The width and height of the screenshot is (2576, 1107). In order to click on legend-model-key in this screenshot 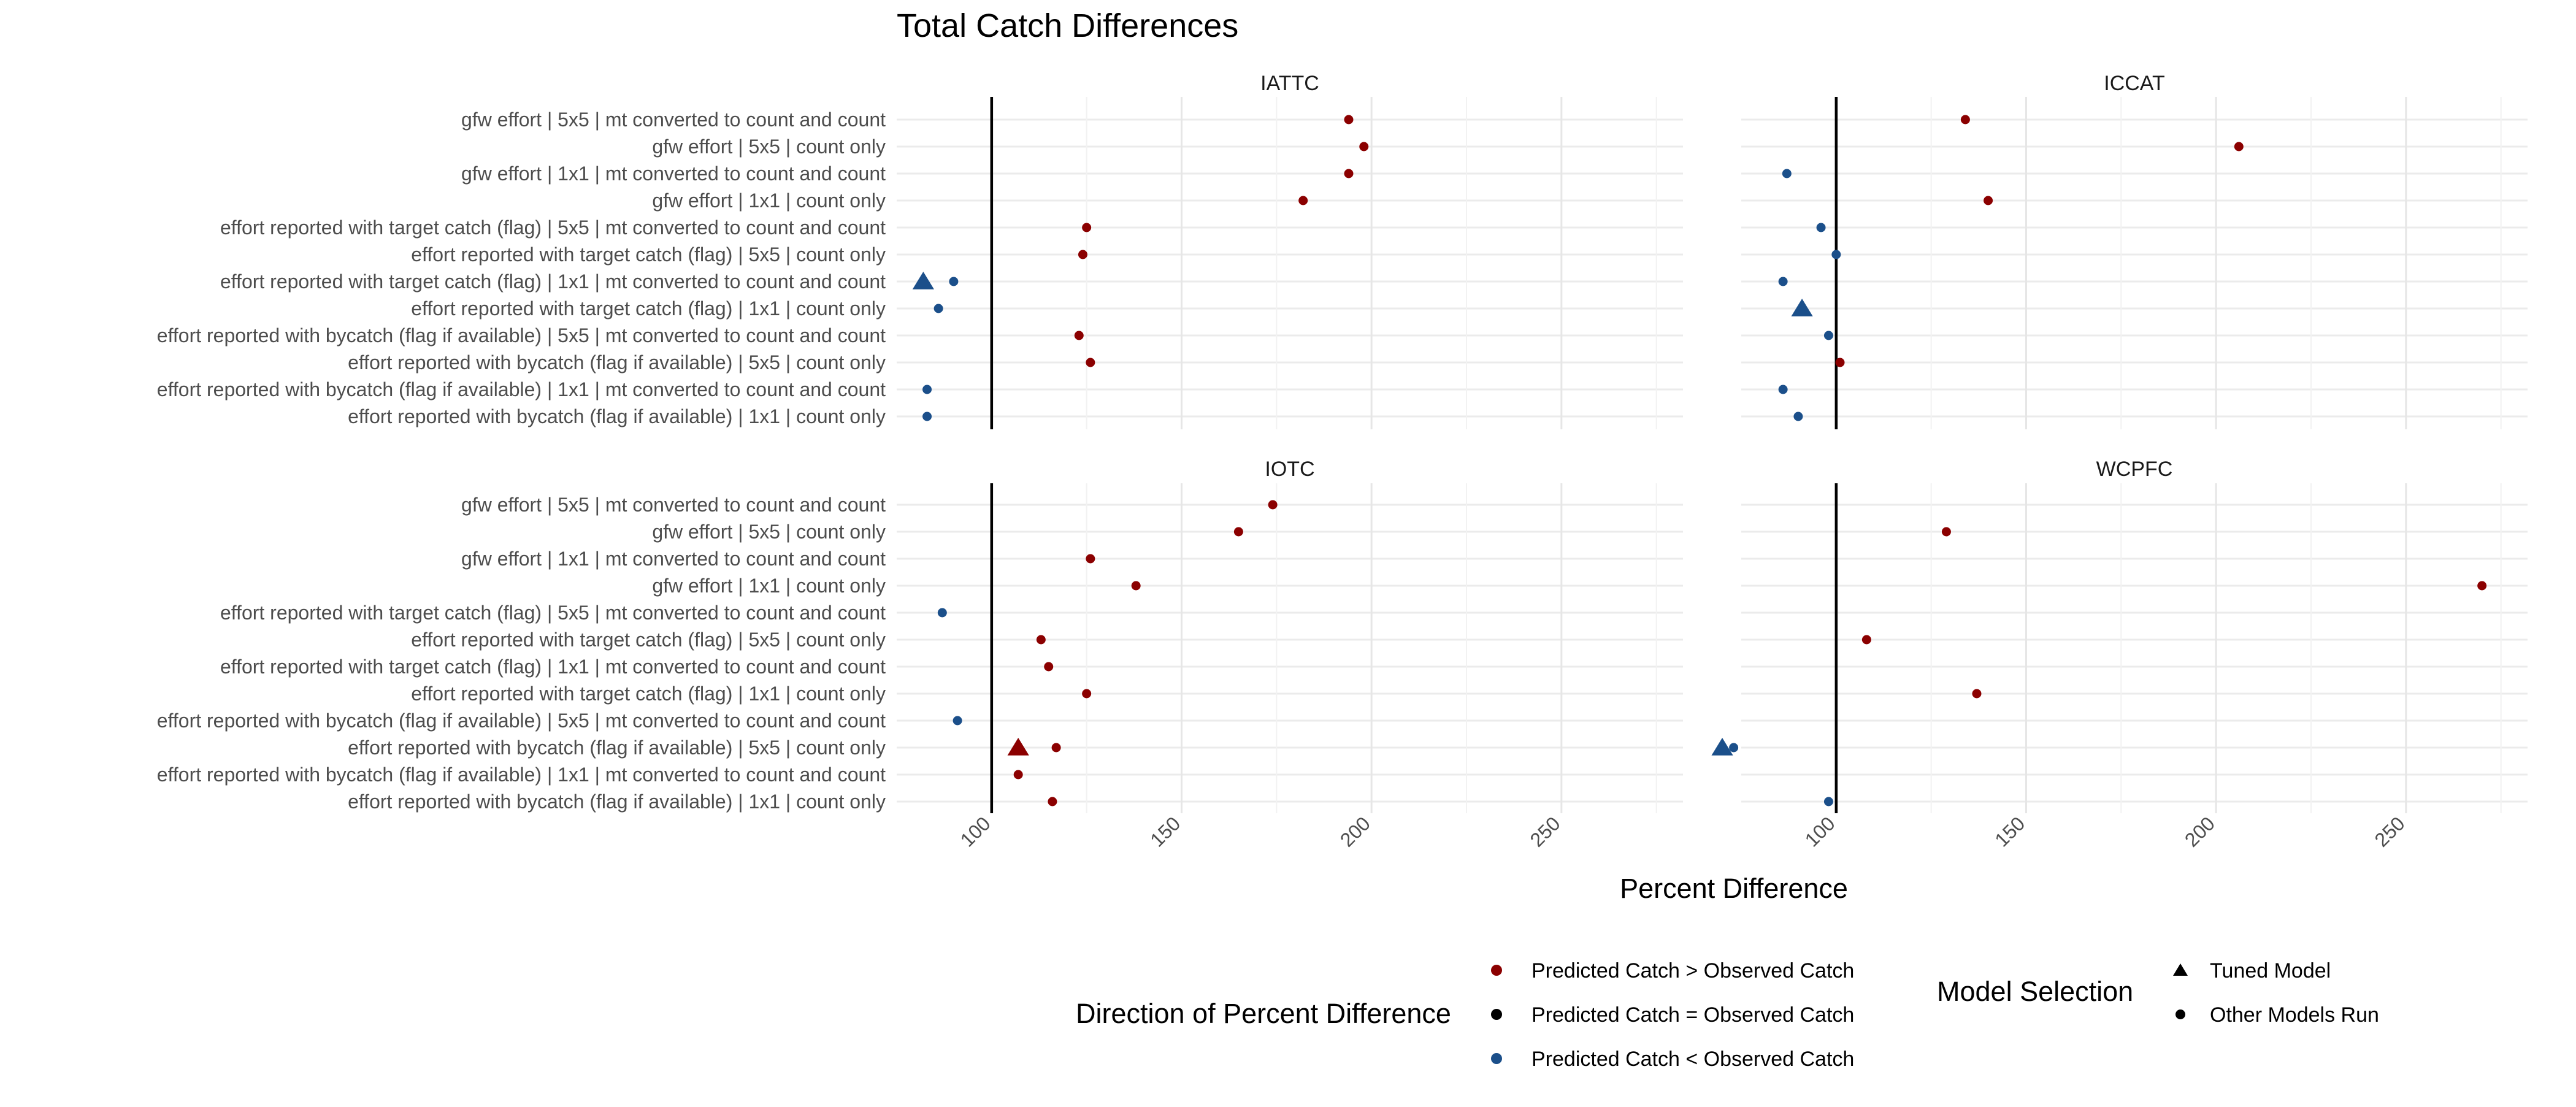, I will do `click(2180, 1014)`.